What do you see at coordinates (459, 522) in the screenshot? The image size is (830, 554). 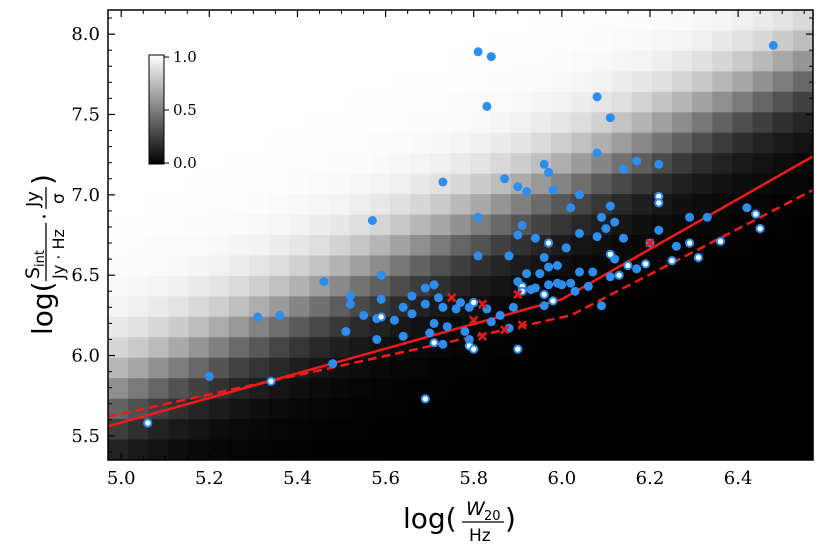 I see `x-axis-label: log( W 20 Hz )` at bounding box center [459, 522].